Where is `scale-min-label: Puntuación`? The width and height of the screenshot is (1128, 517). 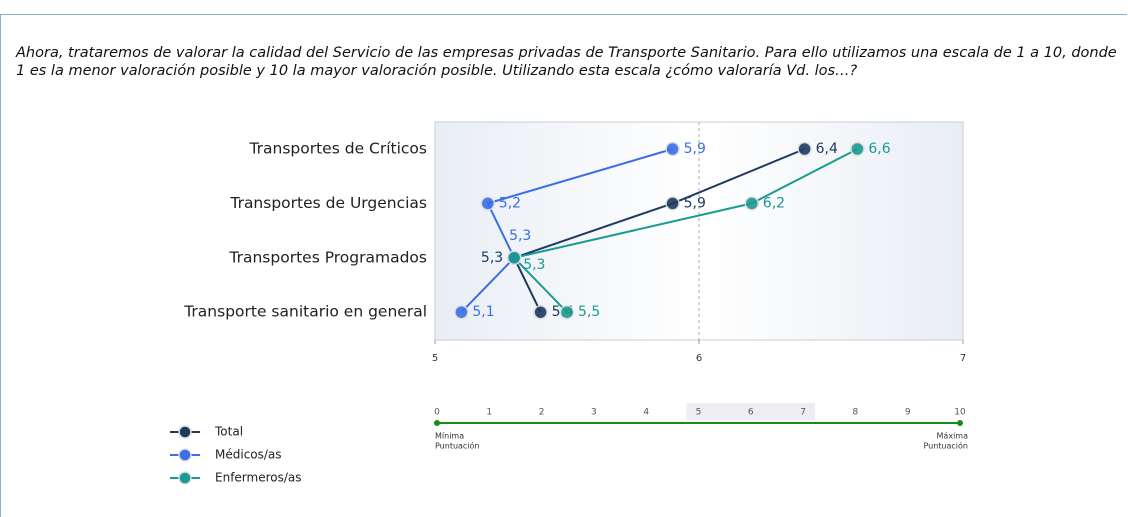 scale-min-label: Puntuación is located at coordinates (457, 446).